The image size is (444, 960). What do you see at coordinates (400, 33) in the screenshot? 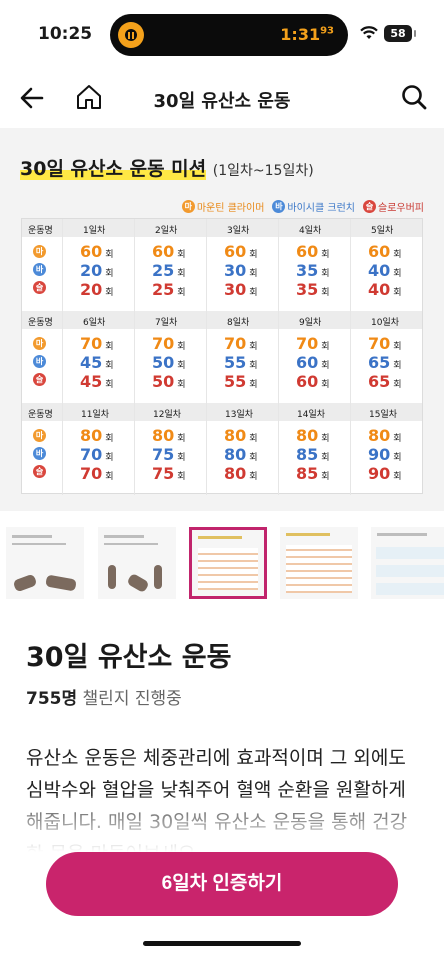
I see `battery-icon: 58` at bounding box center [400, 33].